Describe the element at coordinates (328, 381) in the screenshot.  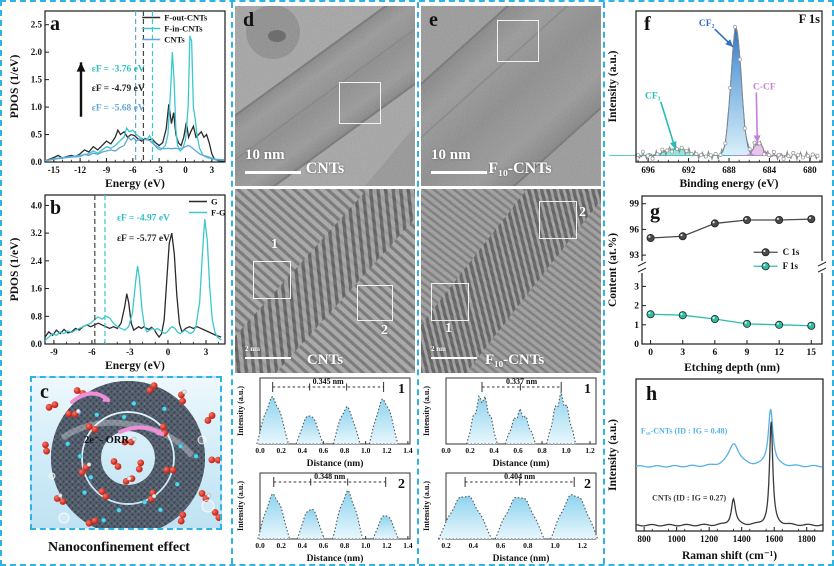
I see `svg-text: 0.345 nm` at that location.